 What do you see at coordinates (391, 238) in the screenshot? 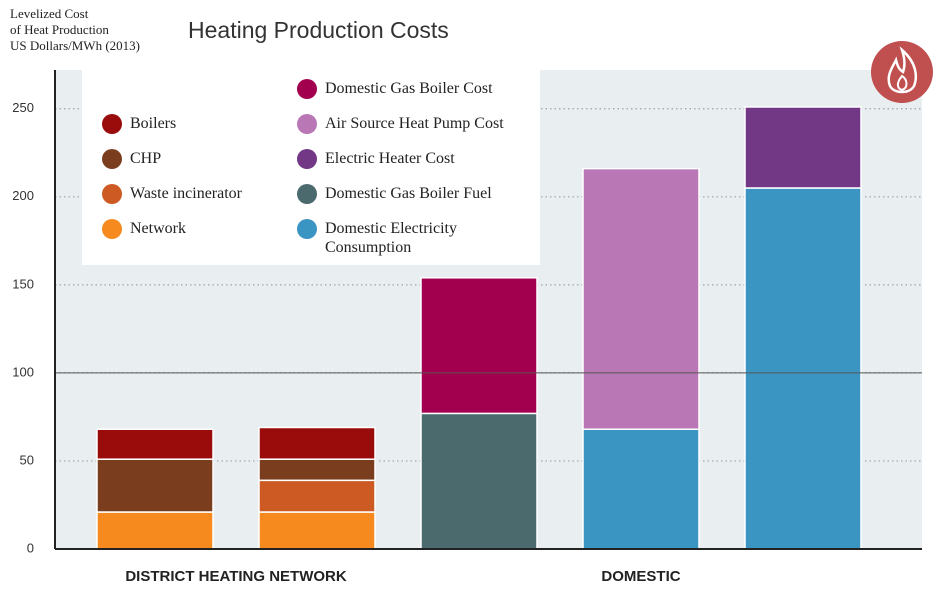
I see `legend-label: Domestic Electricity Consumption` at bounding box center [391, 238].